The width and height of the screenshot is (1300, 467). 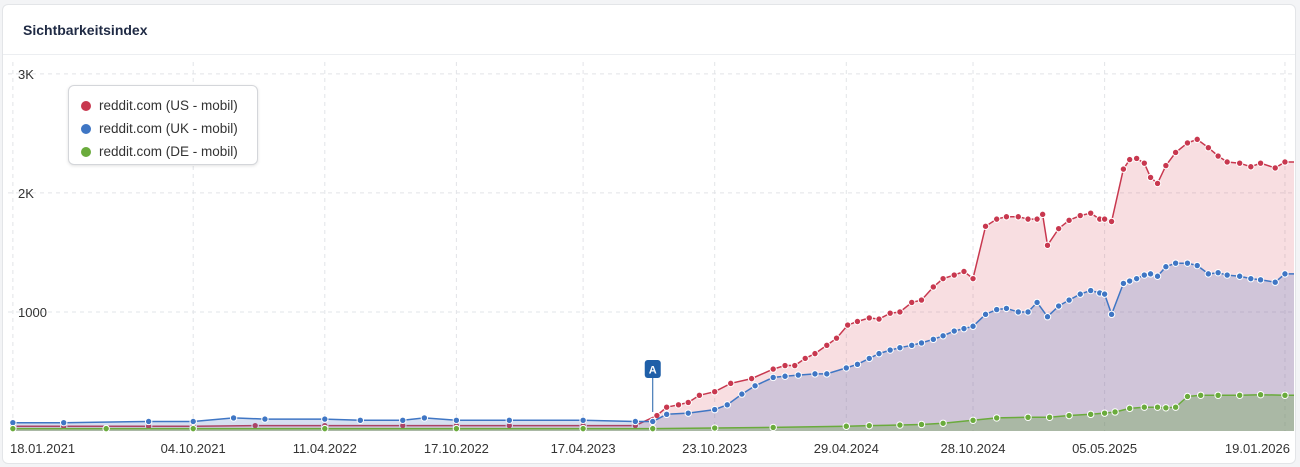 I want to click on legend-label-uk: reddit.com (UK - mobil), so click(x=168, y=128).